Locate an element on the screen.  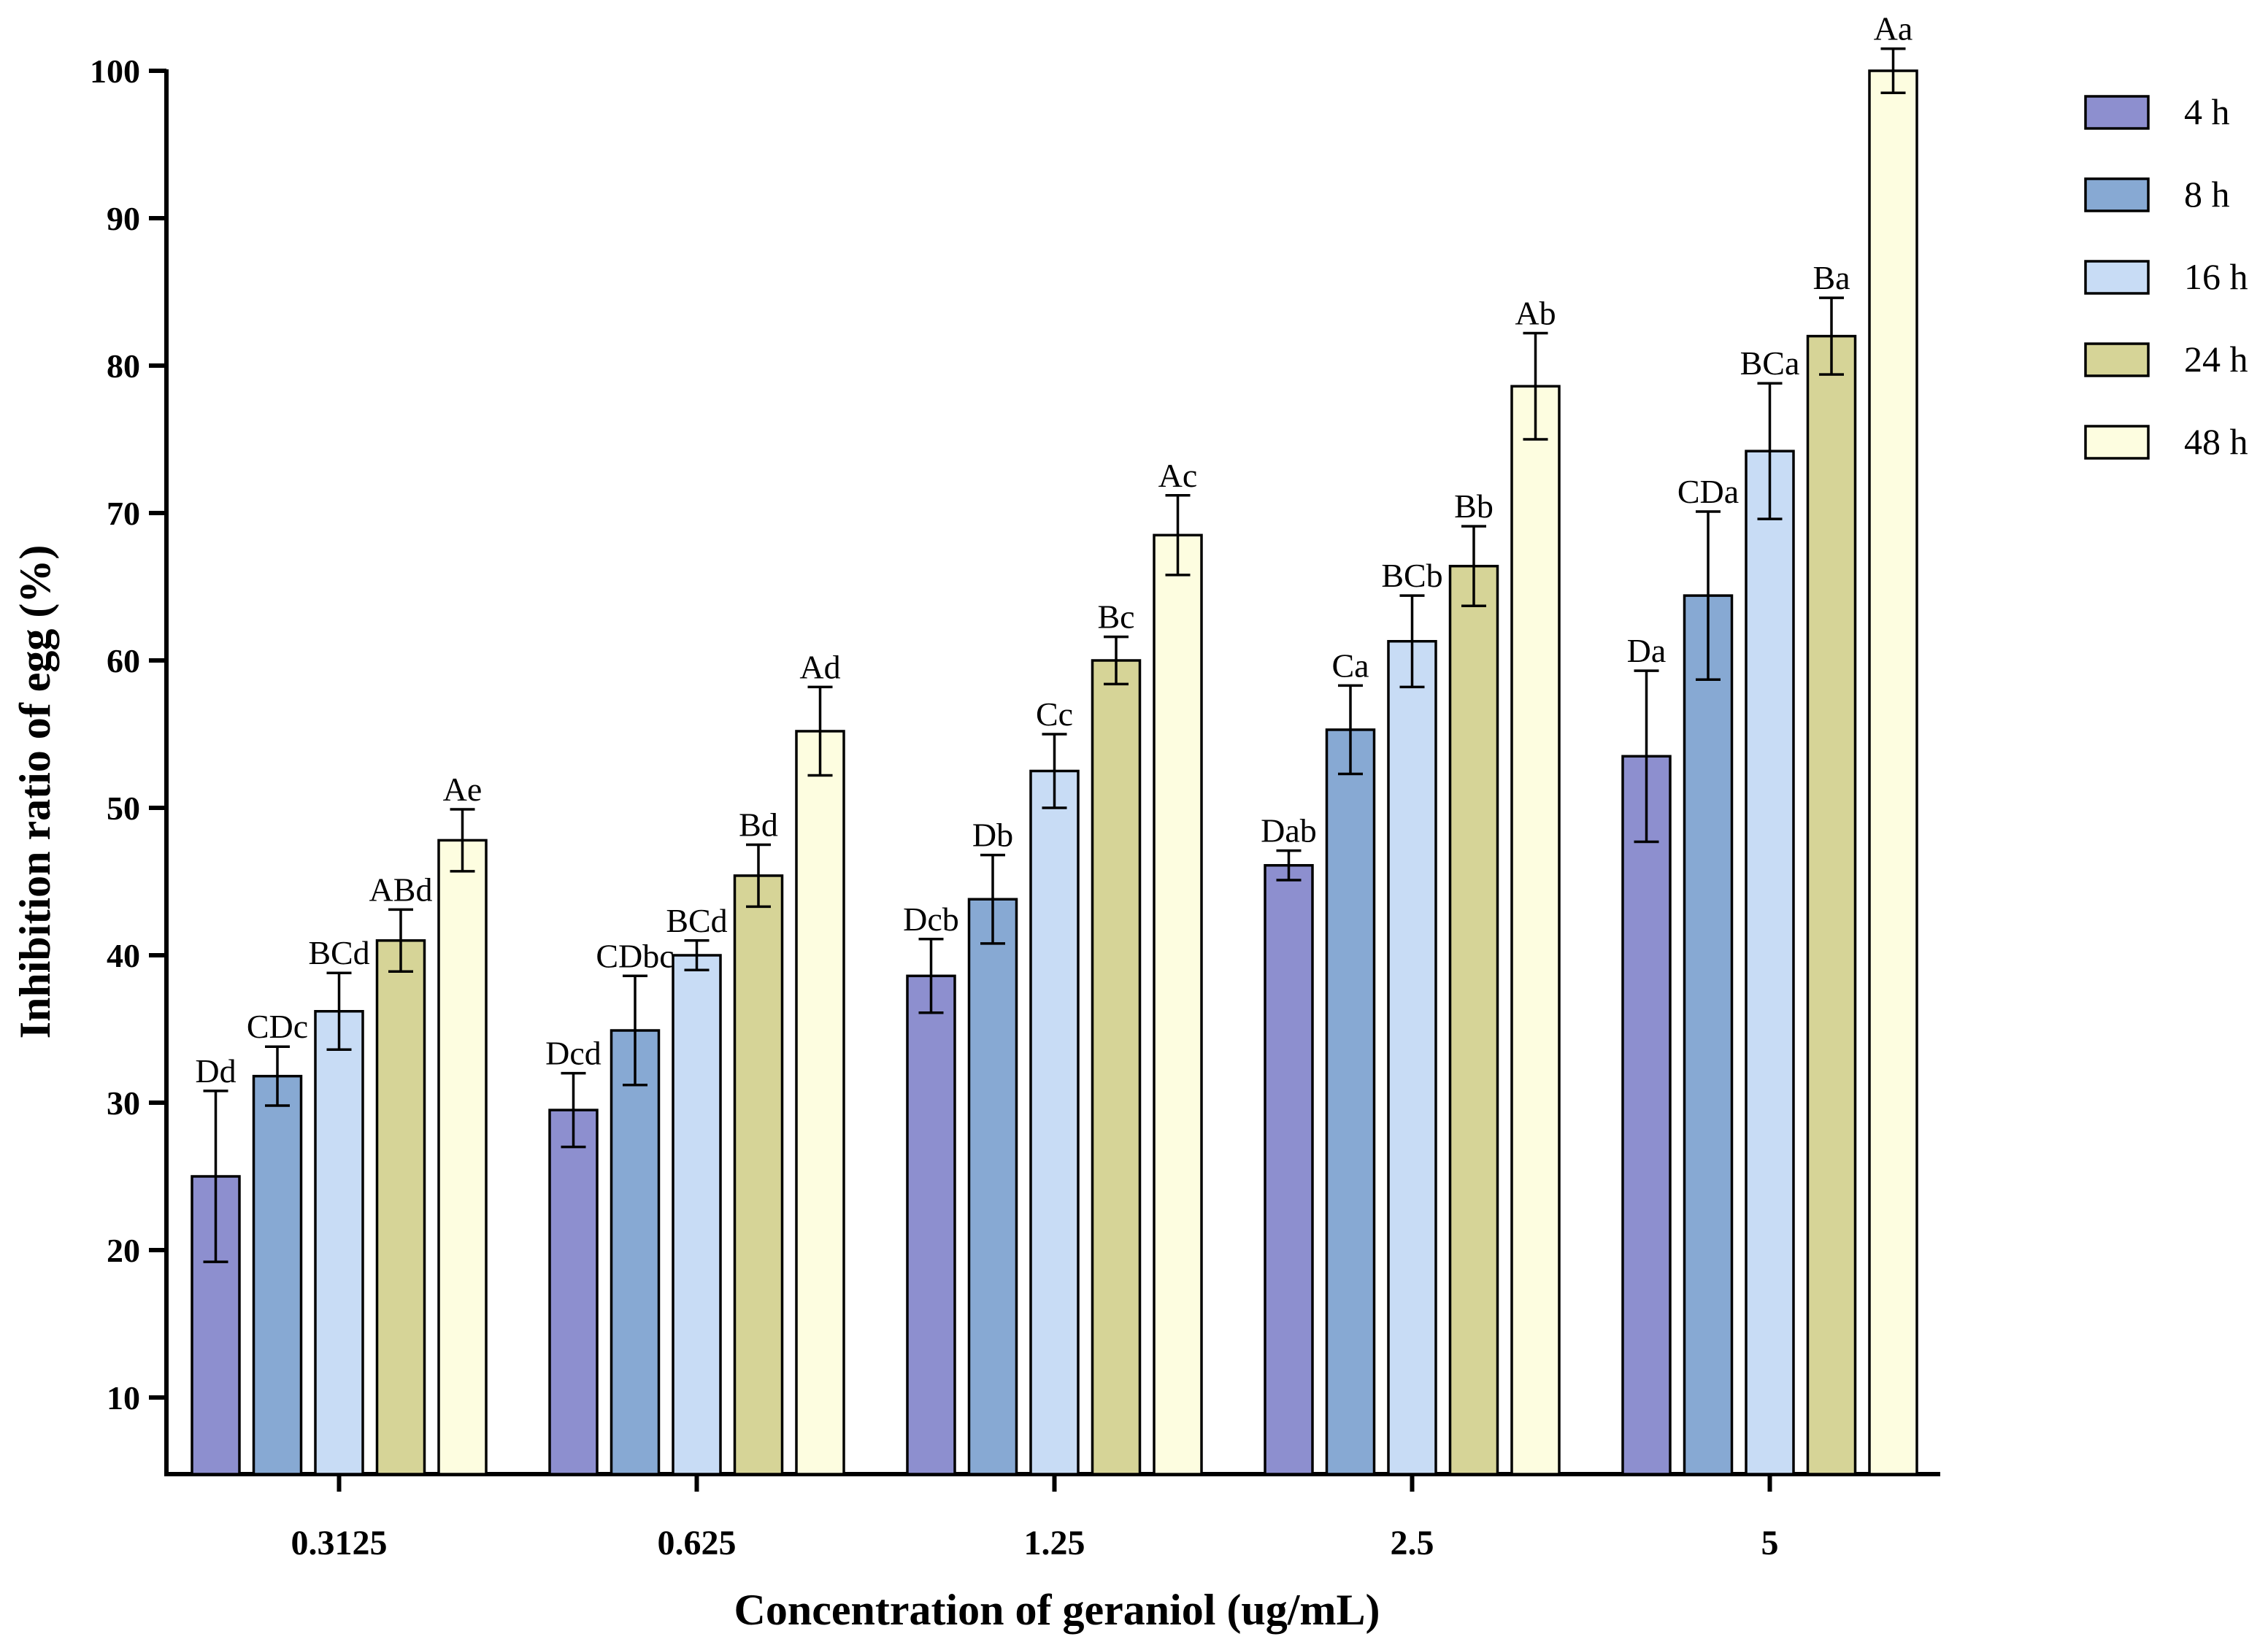
significance-label: Dab is located at coordinates (1289, 830).